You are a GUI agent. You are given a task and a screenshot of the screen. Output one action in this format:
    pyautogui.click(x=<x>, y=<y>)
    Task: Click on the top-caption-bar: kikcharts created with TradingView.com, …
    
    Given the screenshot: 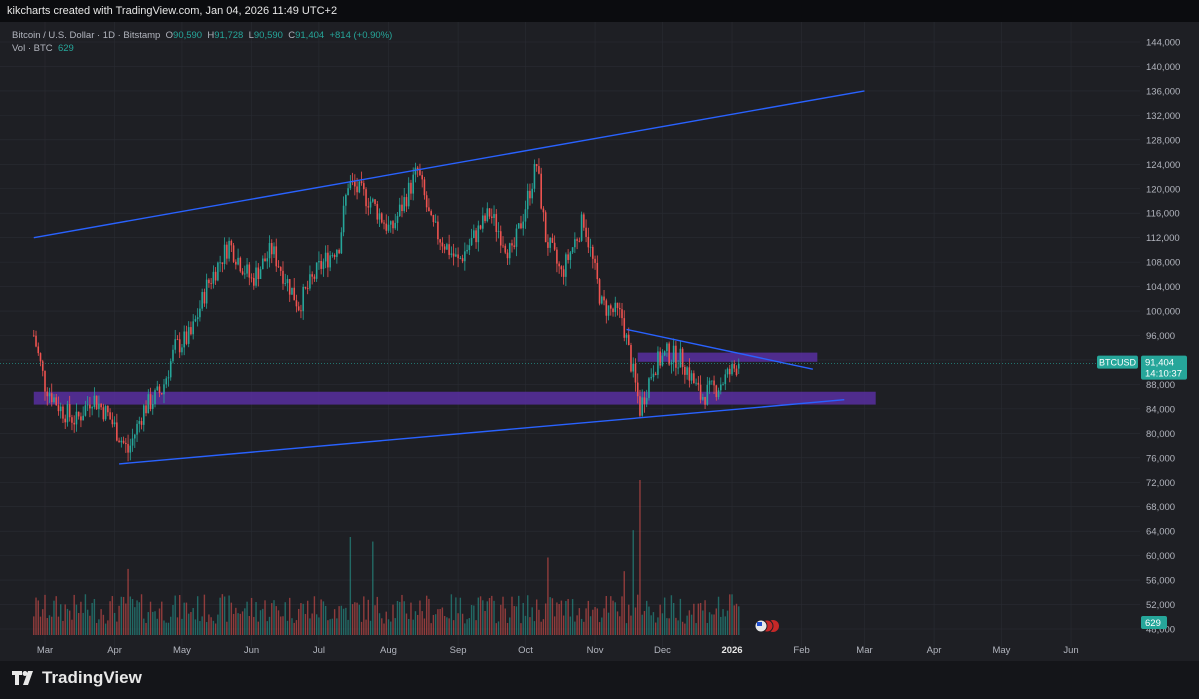 What is the action you would take?
    pyautogui.click(x=599, y=11)
    